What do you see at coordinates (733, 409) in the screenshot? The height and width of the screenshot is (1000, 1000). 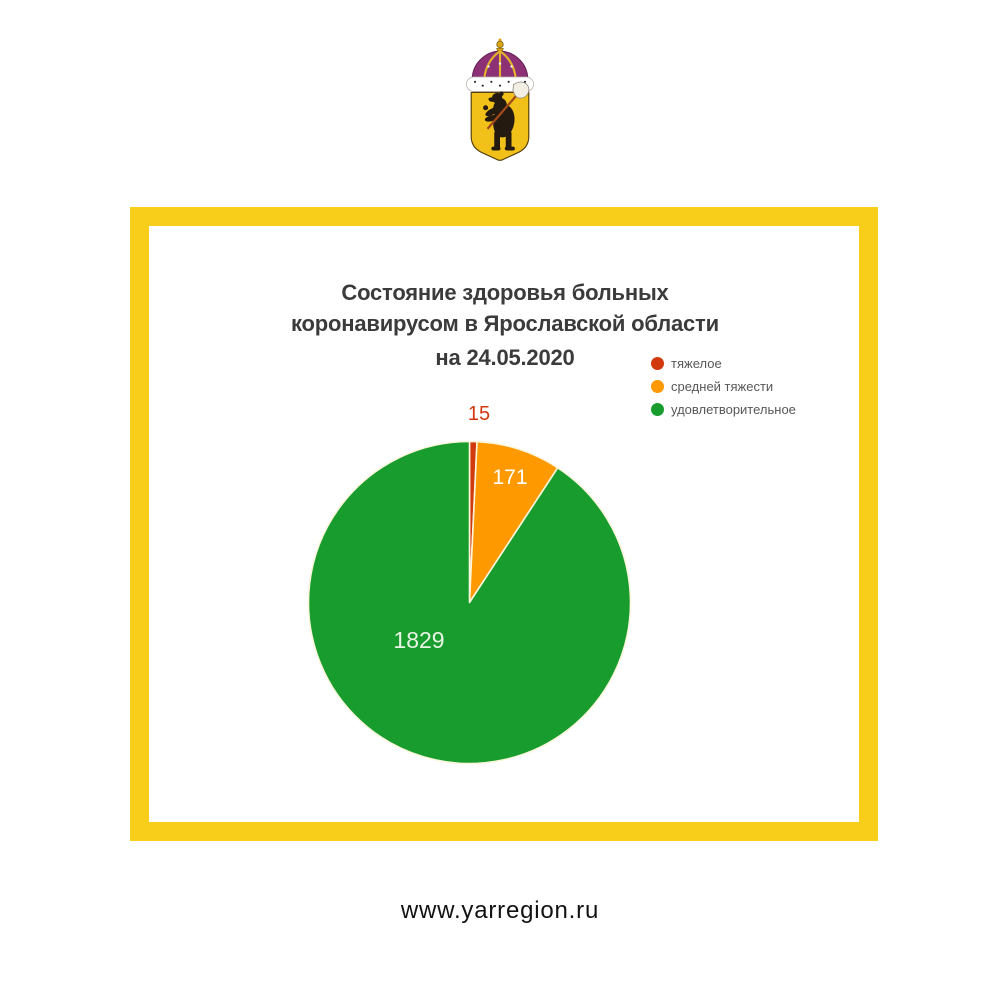 I see `legend-label: удовлетворительное` at bounding box center [733, 409].